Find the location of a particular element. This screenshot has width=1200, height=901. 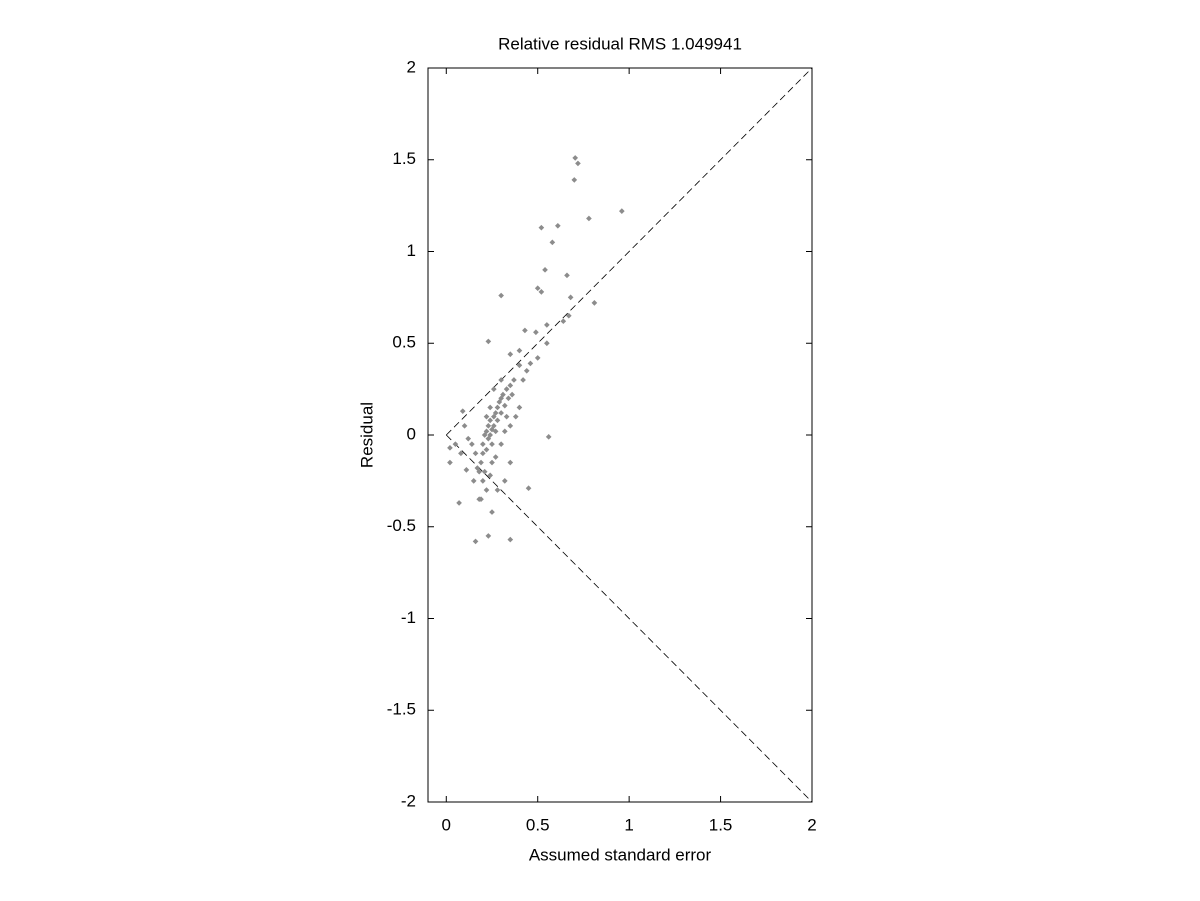

x-tick-label: 0.5 is located at coordinates (538, 824).